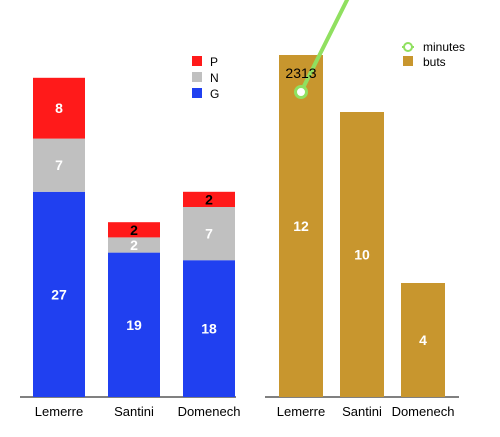 Image resolution: width=500 pixels, height=437 pixels. I want to click on bar-p-domenech, so click(209, 199).